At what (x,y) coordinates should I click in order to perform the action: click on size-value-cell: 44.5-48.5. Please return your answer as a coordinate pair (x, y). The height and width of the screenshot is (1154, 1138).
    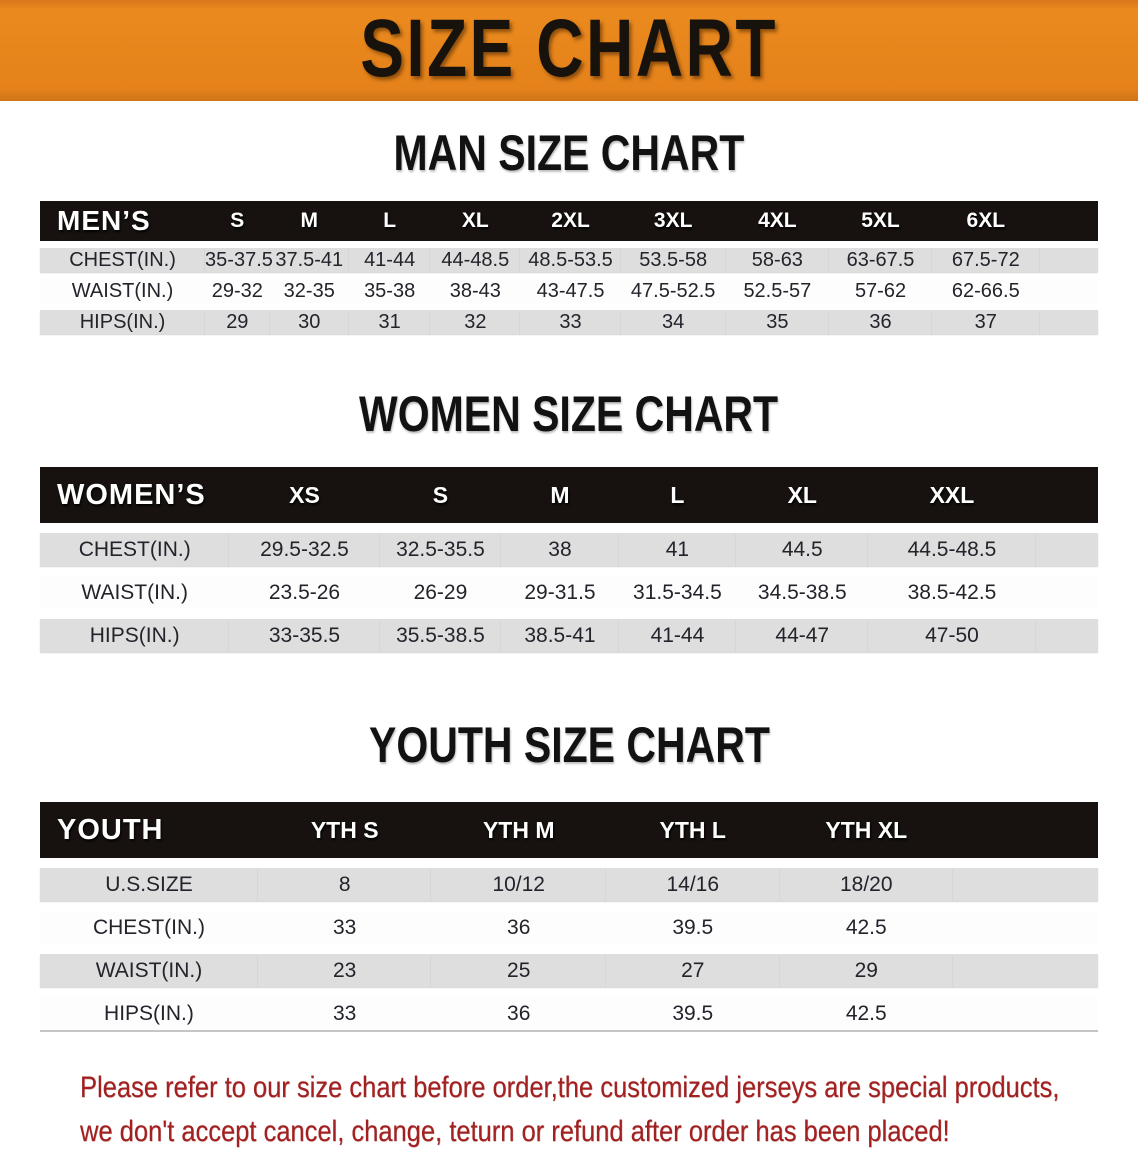
    Looking at the image, I should click on (952, 549).